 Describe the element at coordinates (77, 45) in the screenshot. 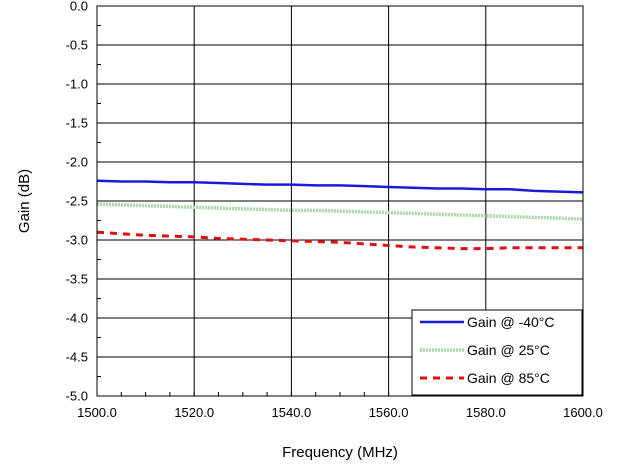

I see `y-tick-label: -0.5` at that location.